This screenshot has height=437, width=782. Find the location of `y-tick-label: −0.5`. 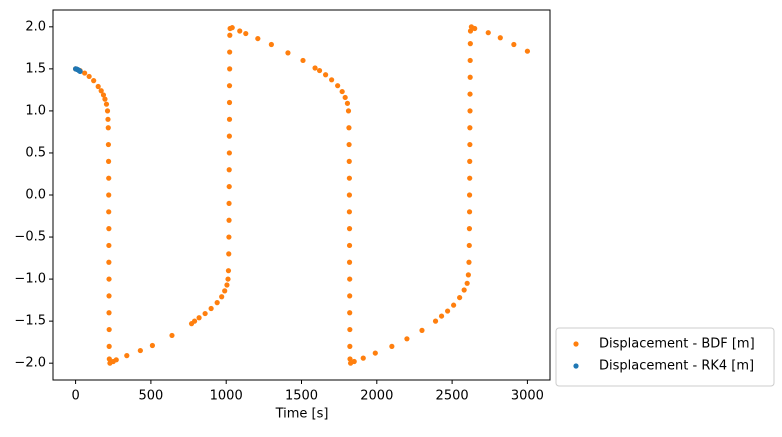

y-tick-label: −0.5 is located at coordinates (30, 237).